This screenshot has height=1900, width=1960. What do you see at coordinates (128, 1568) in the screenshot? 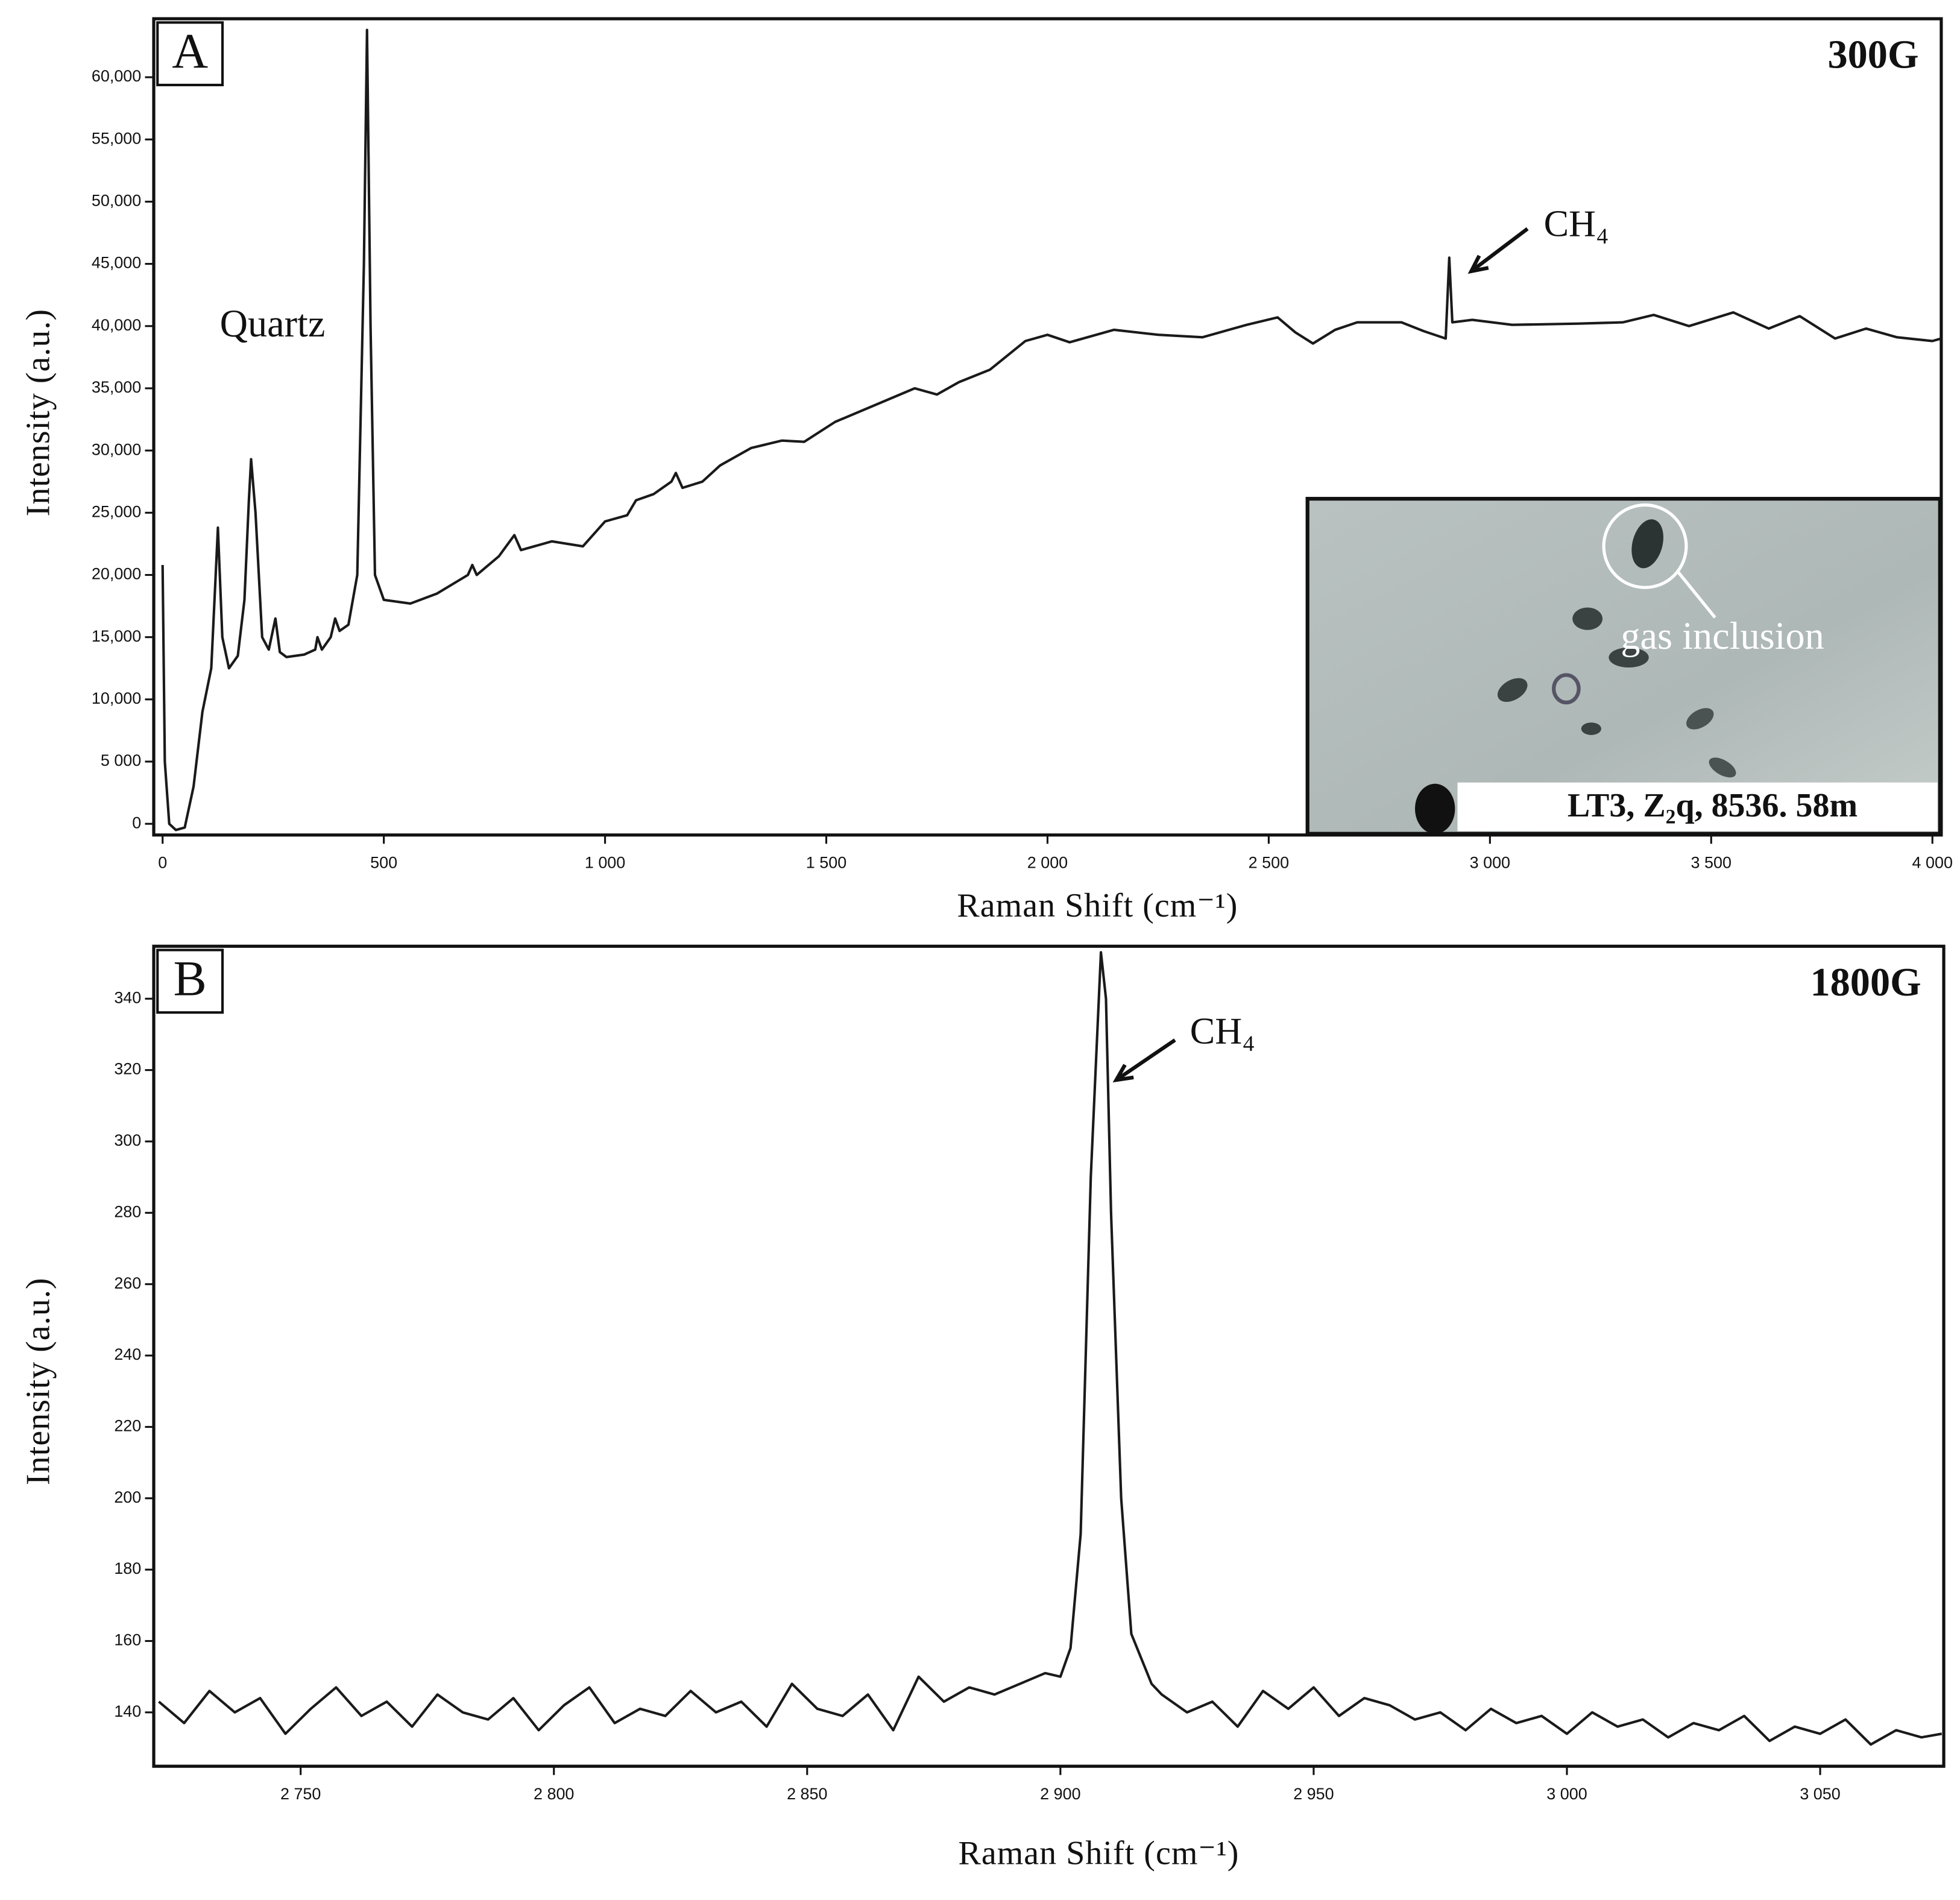
I see `y-tick-label: 180` at bounding box center [128, 1568].